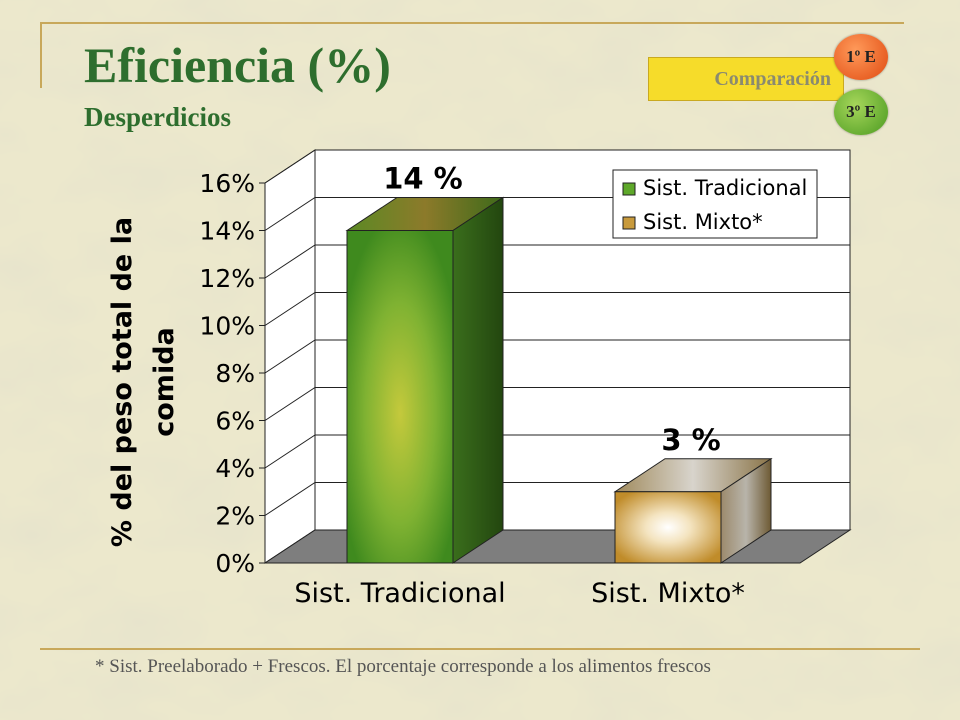  Describe the element at coordinates (725, 188) in the screenshot. I see `legend-label: Sist. Tradicional` at that location.